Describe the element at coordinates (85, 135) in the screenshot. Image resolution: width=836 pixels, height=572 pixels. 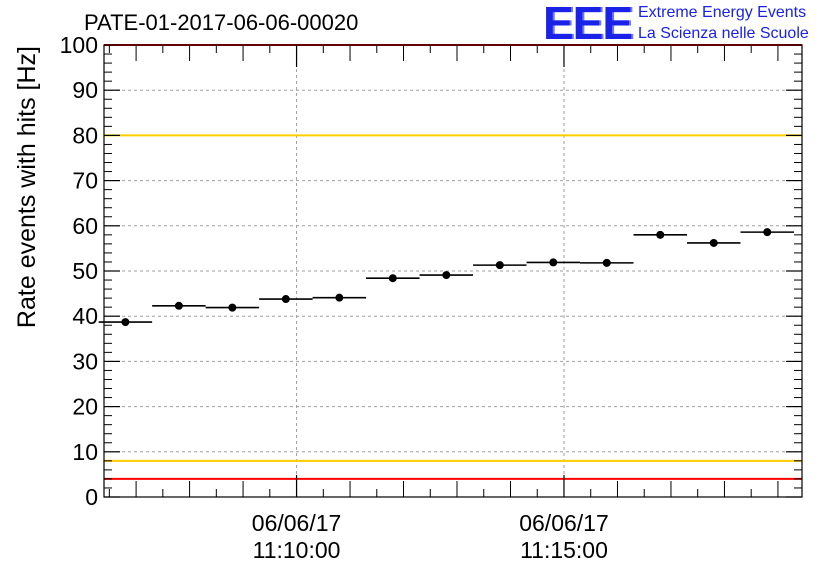
I see `y-tick-label: 80` at that location.